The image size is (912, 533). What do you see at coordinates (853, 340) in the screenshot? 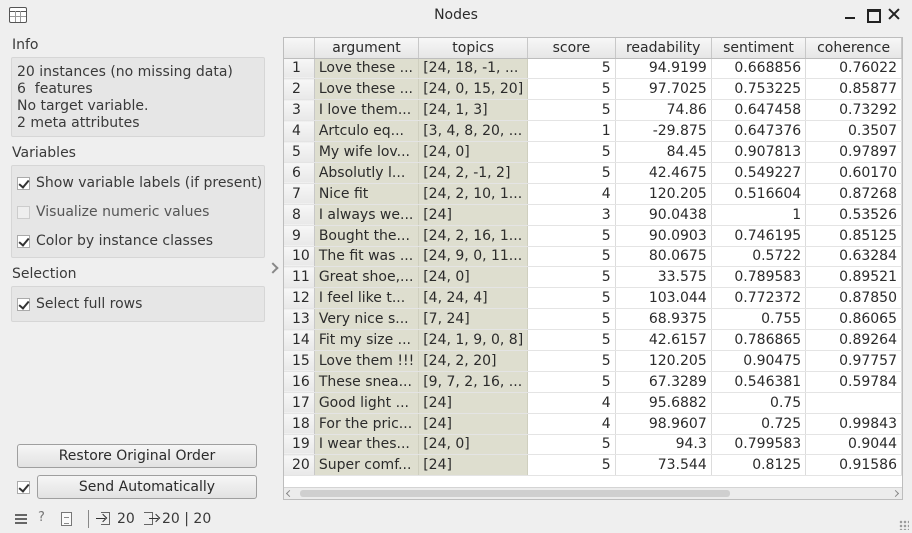
I see `table-cell-coherence: 0.89264` at bounding box center [853, 340].